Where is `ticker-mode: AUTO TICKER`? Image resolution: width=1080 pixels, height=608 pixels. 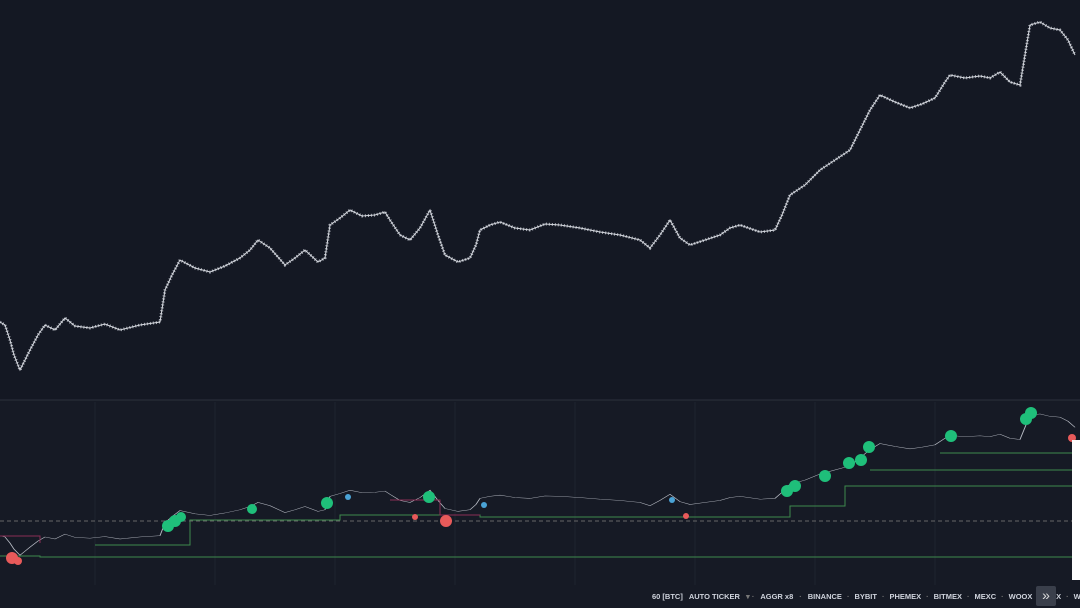
ticker-mode: AUTO TICKER is located at coordinates (714, 596).